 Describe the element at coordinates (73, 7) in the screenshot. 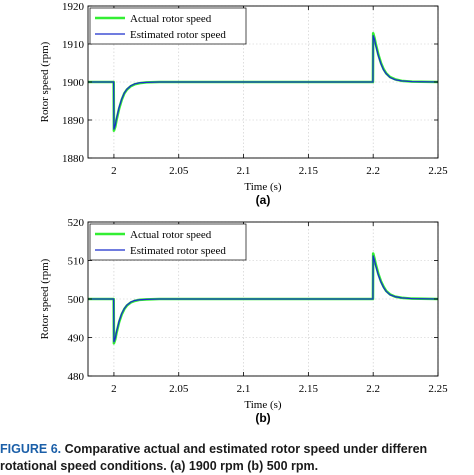

I see `y-tick-label-4: 1920` at that location.